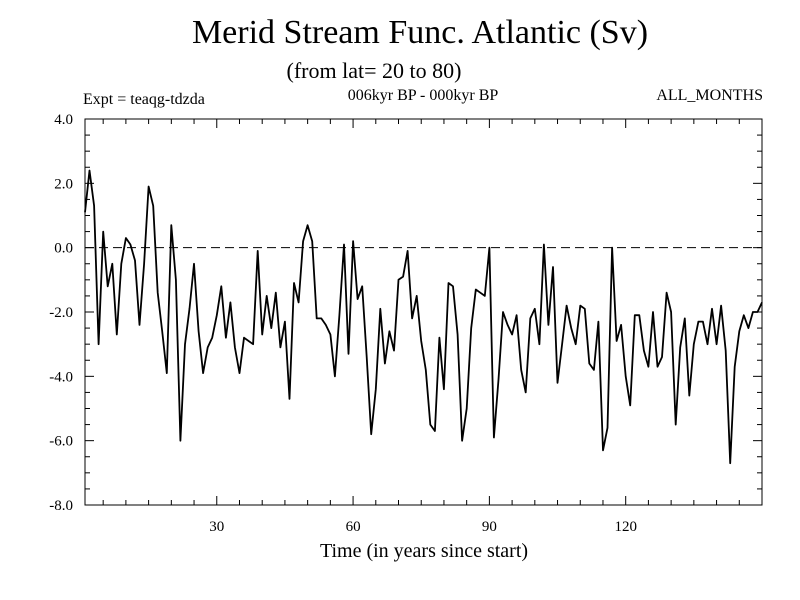 This screenshot has height=600, width=800. What do you see at coordinates (709, 95) in the screenshot?
I see `months-label: ALL_MONTHS` at bounding box center [709, 95].